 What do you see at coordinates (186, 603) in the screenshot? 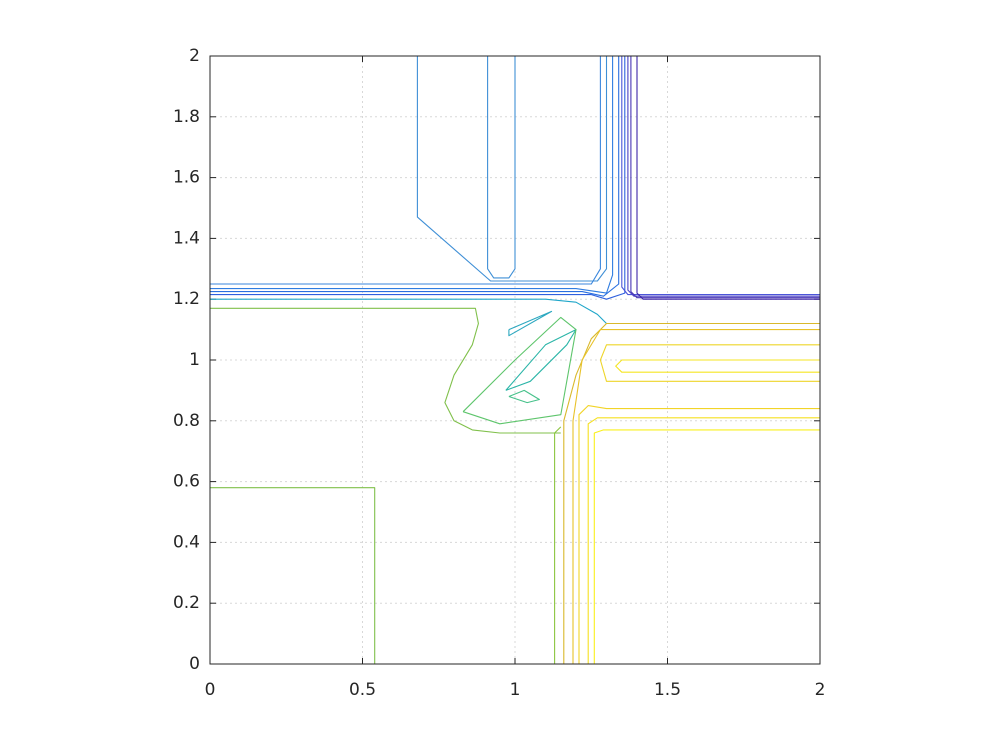
I see `y-tick-label: 0.2` at bounding box center [186, 603].